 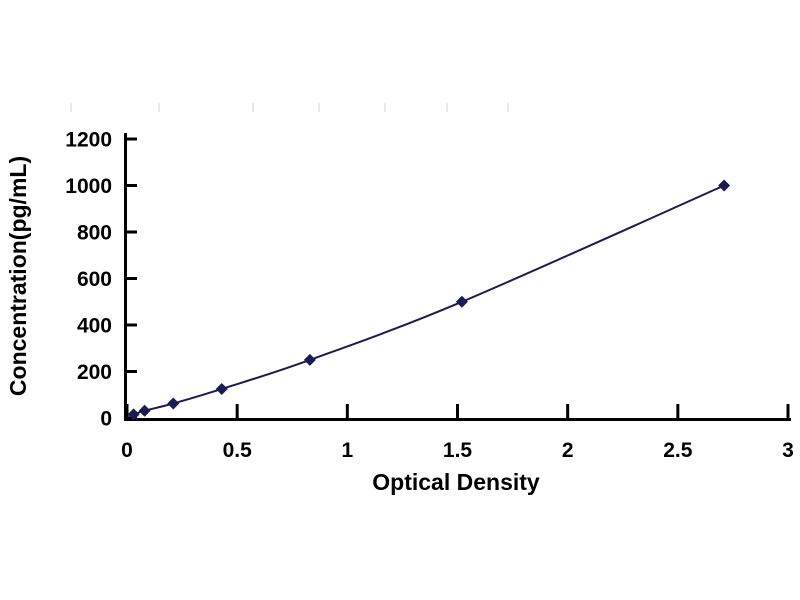 What do you see at coordinates (94, 372) in the screenshot?
I see `y-tick-label: 200` at bounding box center [94, 372].